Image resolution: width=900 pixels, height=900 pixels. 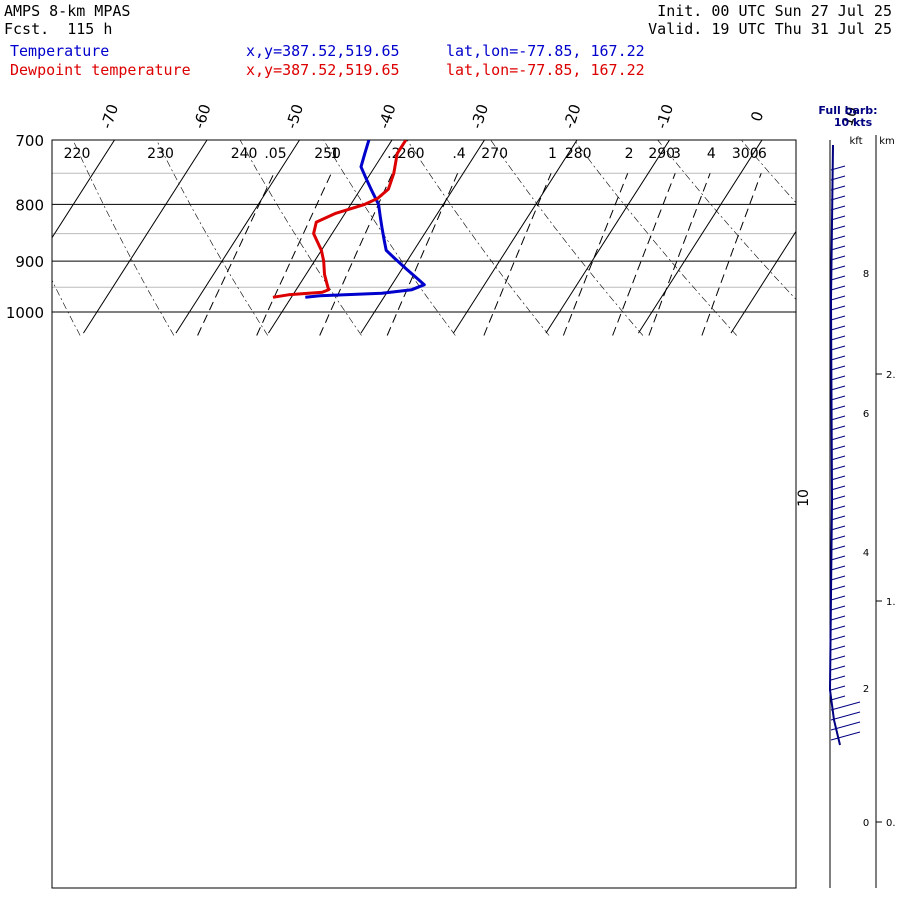 What do you see at coordinates (578, 154) in the screenshot?
I see `dry-adiabat-label: 280` at bounding box center [578, 154].